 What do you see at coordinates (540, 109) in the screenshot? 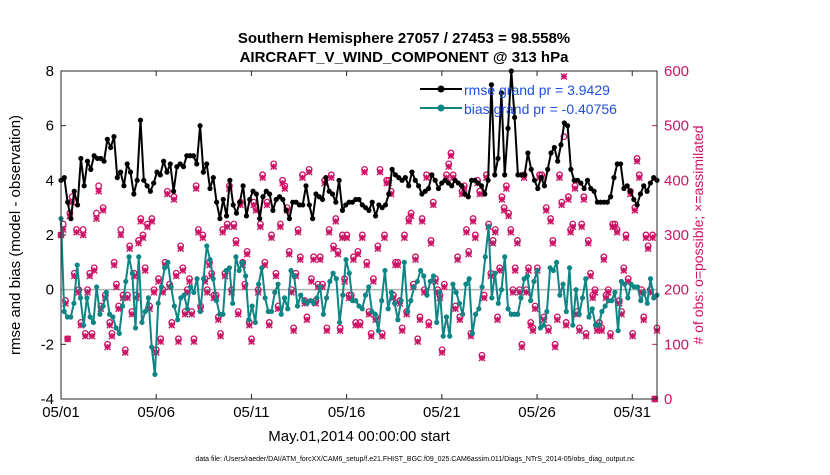
I see `legend-bias-label: bias grand pr = -0.40756` at bounding box center [540, 109].